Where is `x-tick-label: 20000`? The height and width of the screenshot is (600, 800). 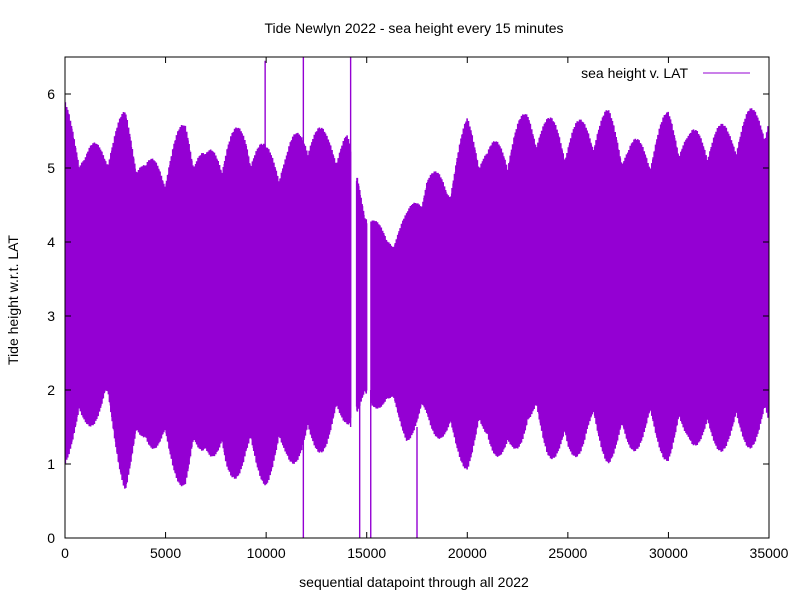 x-tick-label: 20000 is located at coordinates (467, 553).